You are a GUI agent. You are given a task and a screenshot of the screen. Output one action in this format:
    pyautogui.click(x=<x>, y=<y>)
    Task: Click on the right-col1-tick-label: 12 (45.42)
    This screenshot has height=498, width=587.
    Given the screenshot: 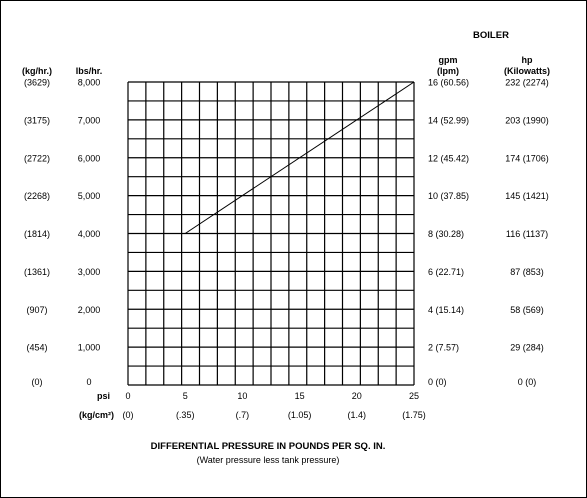 What is the action you would take?
    pyautogui.click(x=448, y=158)
    